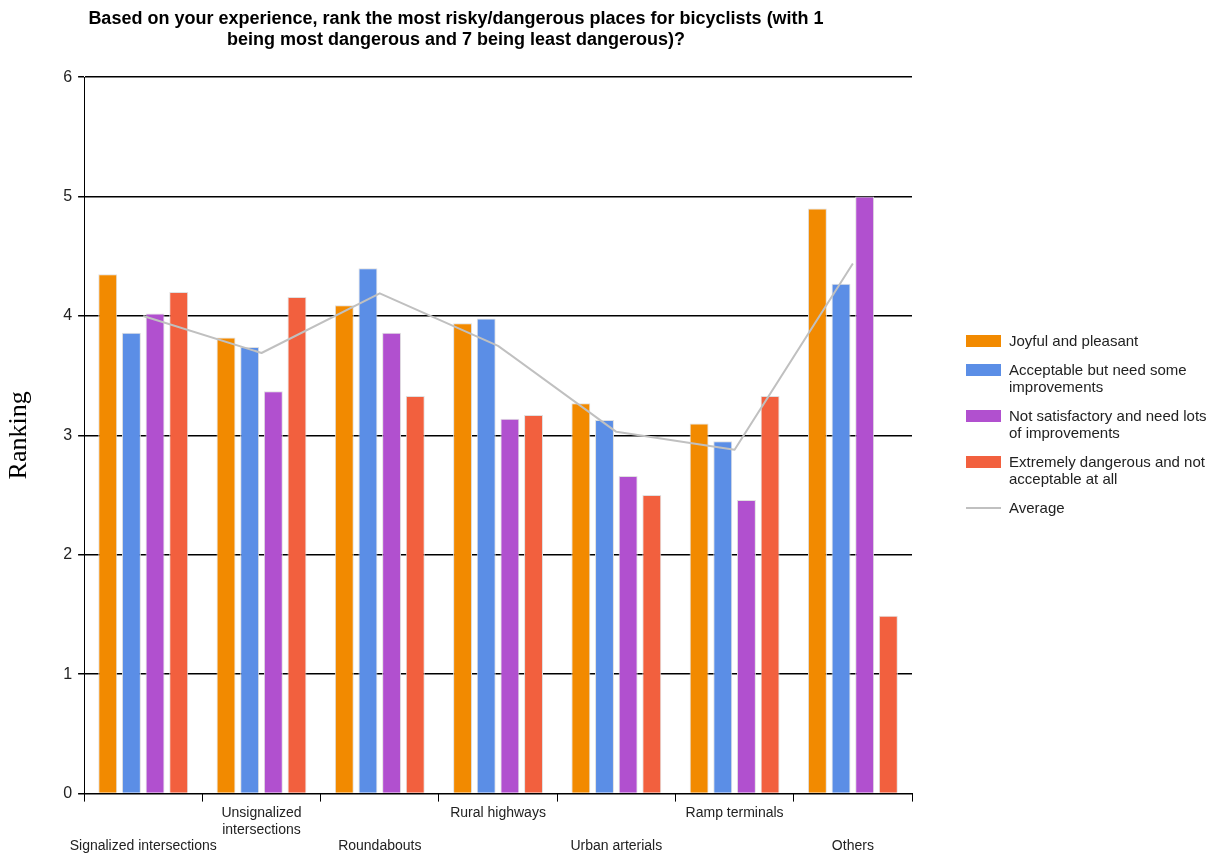 The width and height of the screenshot is (1212, 858). I want to click on chart-title: Based on your experience, rank the most risky/dangerous places for bicyclists (with 1 being most dangerous and 7 being least dangerous)?, so click(456, 28).